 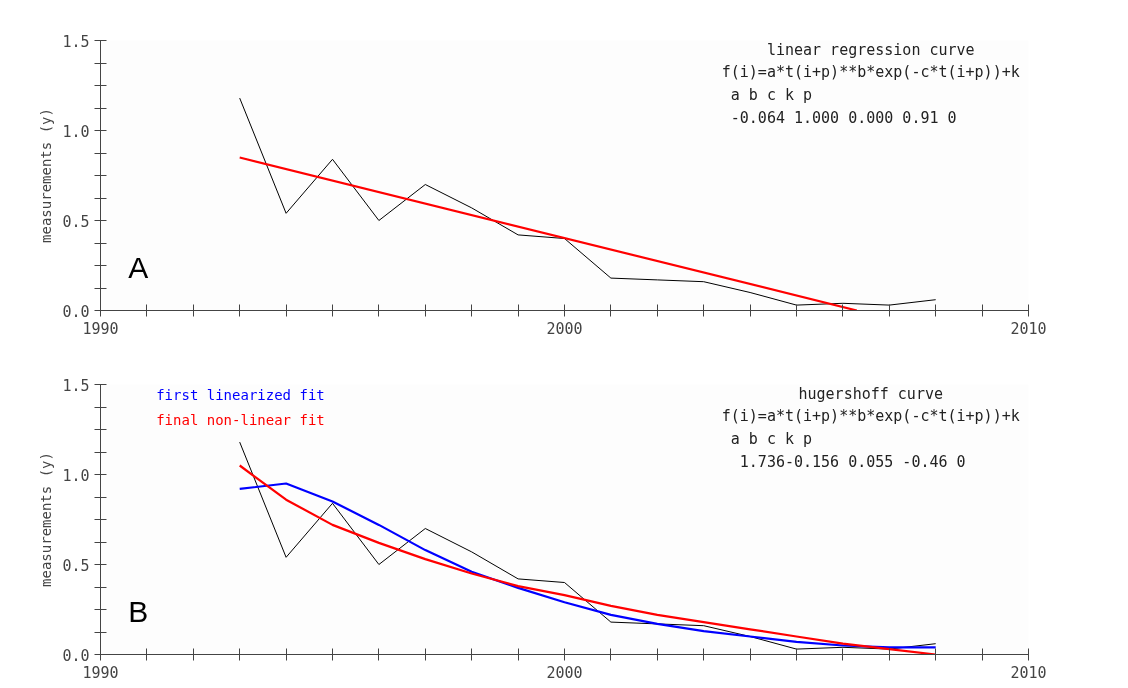 What do you see at coordinates (870, 393) in the screenshot?
I see `annotation: hugershoff curve` at bounding box center [870, 393].